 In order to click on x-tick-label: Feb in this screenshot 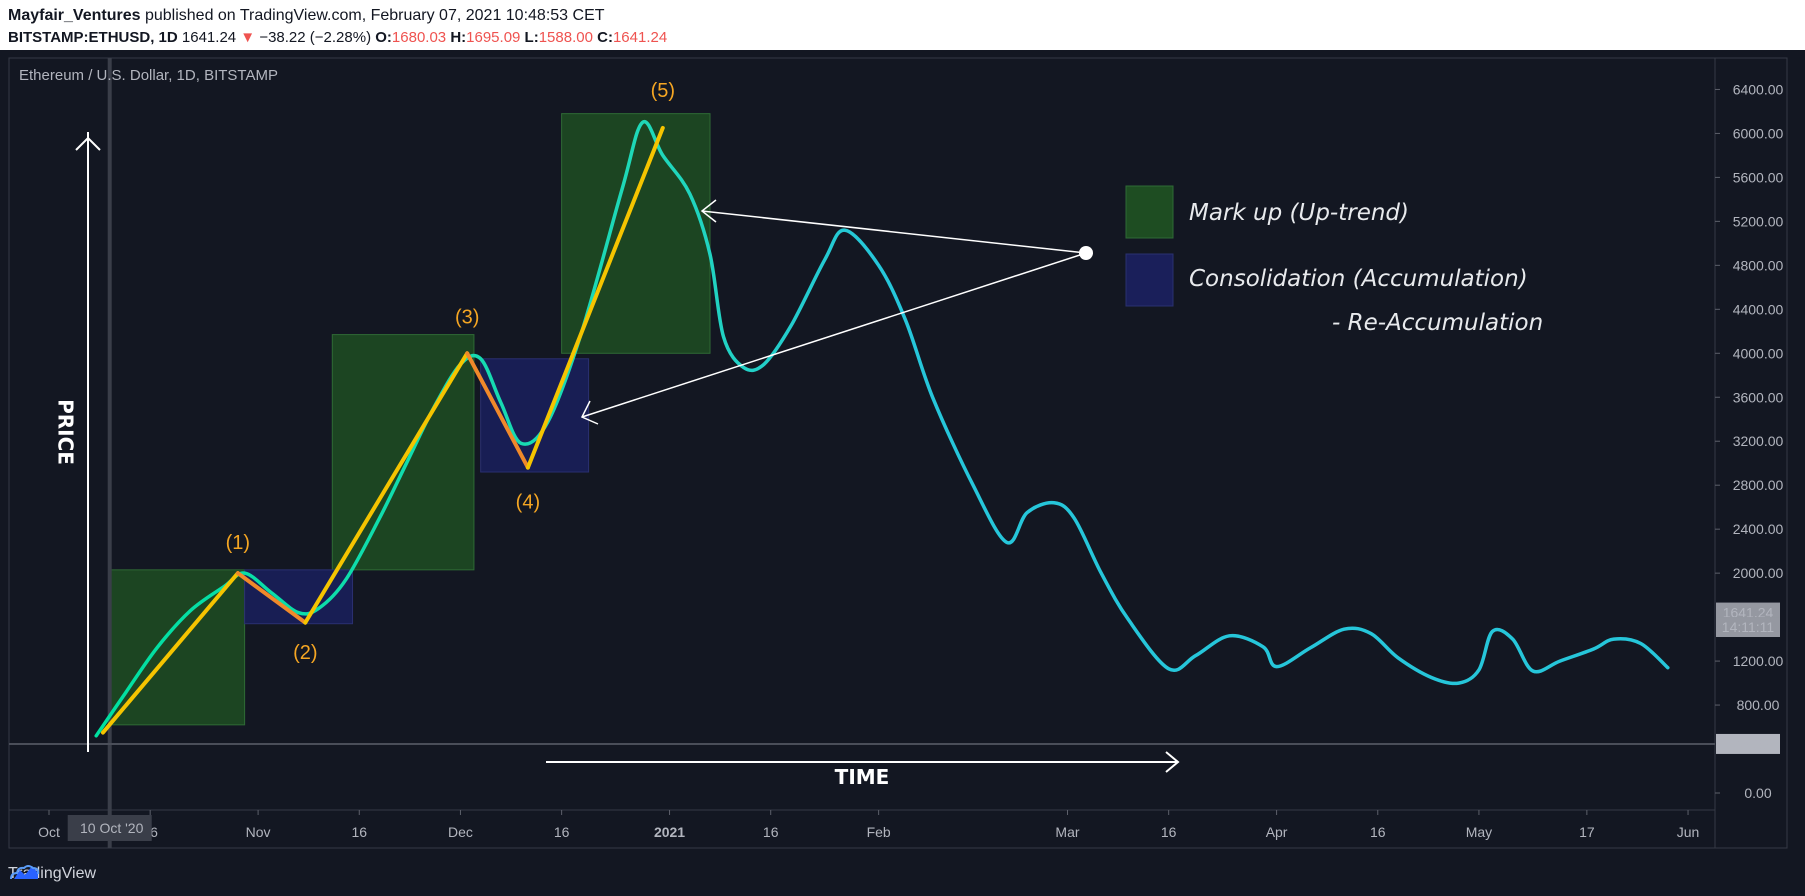, I will do `click(879, 832)`.